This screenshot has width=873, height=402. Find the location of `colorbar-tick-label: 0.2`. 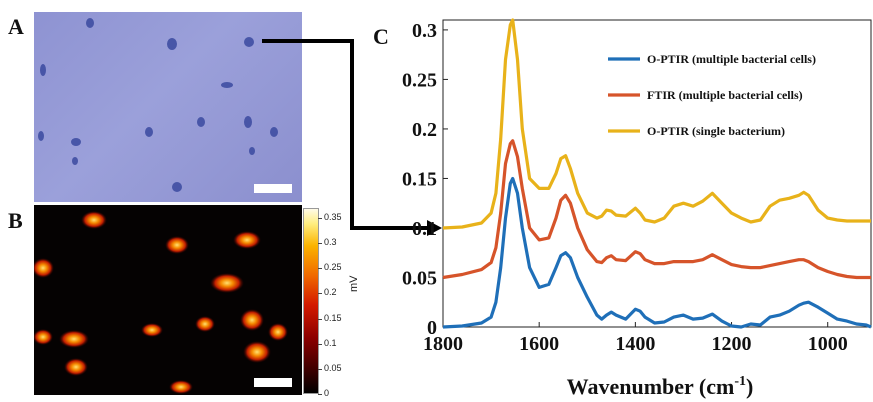

colorbar-tick-label: 0.2 is located at coordinates (330, 292).